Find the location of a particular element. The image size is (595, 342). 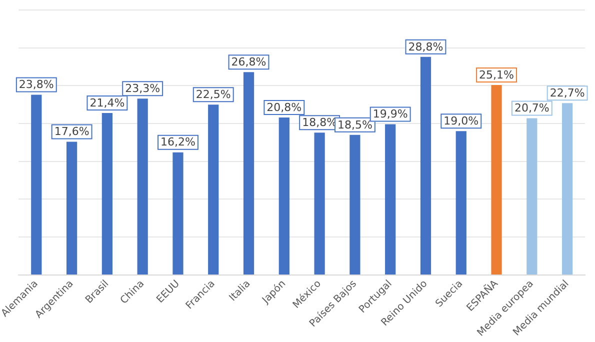

data-label: 22,7% is located at coordinates (567, 93).